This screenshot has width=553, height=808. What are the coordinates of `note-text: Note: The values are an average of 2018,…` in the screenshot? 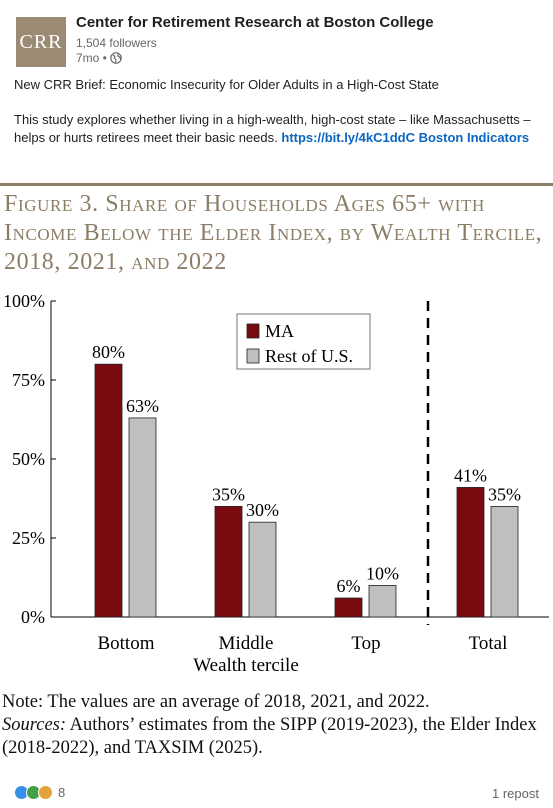 It's located at (216, 702).